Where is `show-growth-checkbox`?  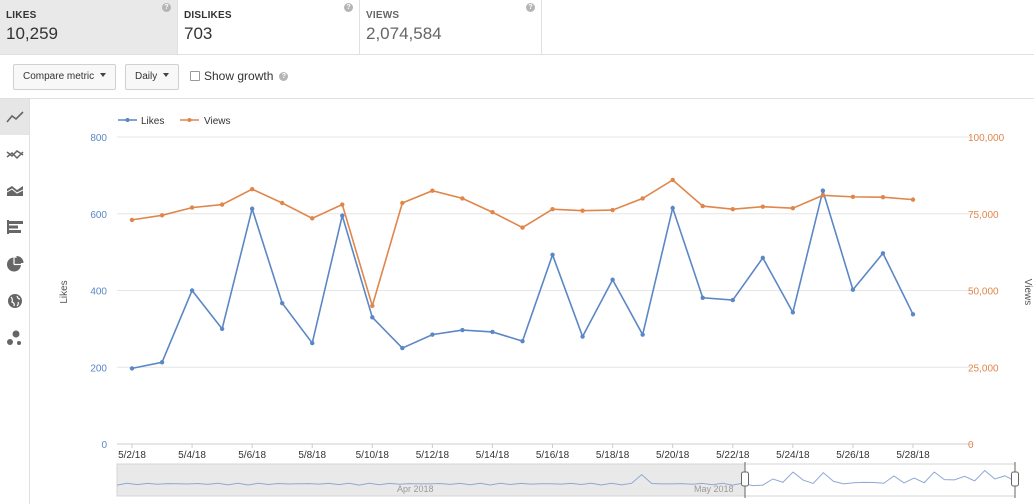 show-growth-checkbox is located at coordinates (195, 76).